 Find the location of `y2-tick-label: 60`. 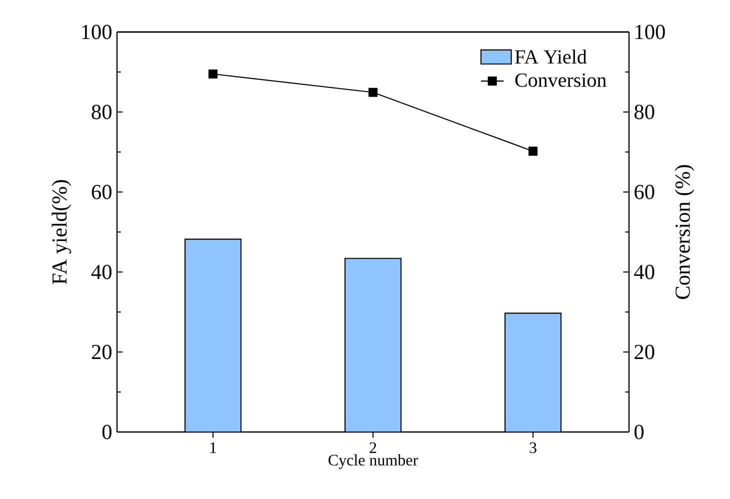

y2-tick-label: 60 is located at coordinates (644, 192).